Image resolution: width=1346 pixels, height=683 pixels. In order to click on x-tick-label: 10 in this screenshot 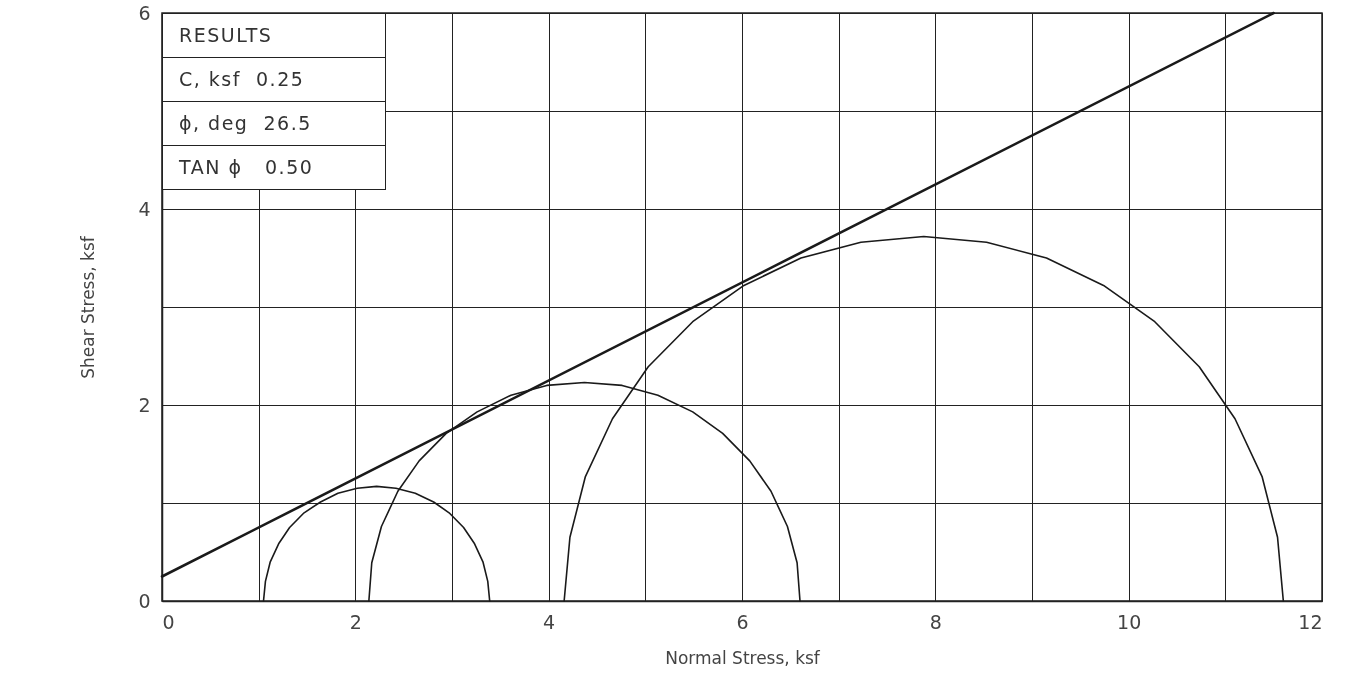, I will do `click(1129, 621)`.